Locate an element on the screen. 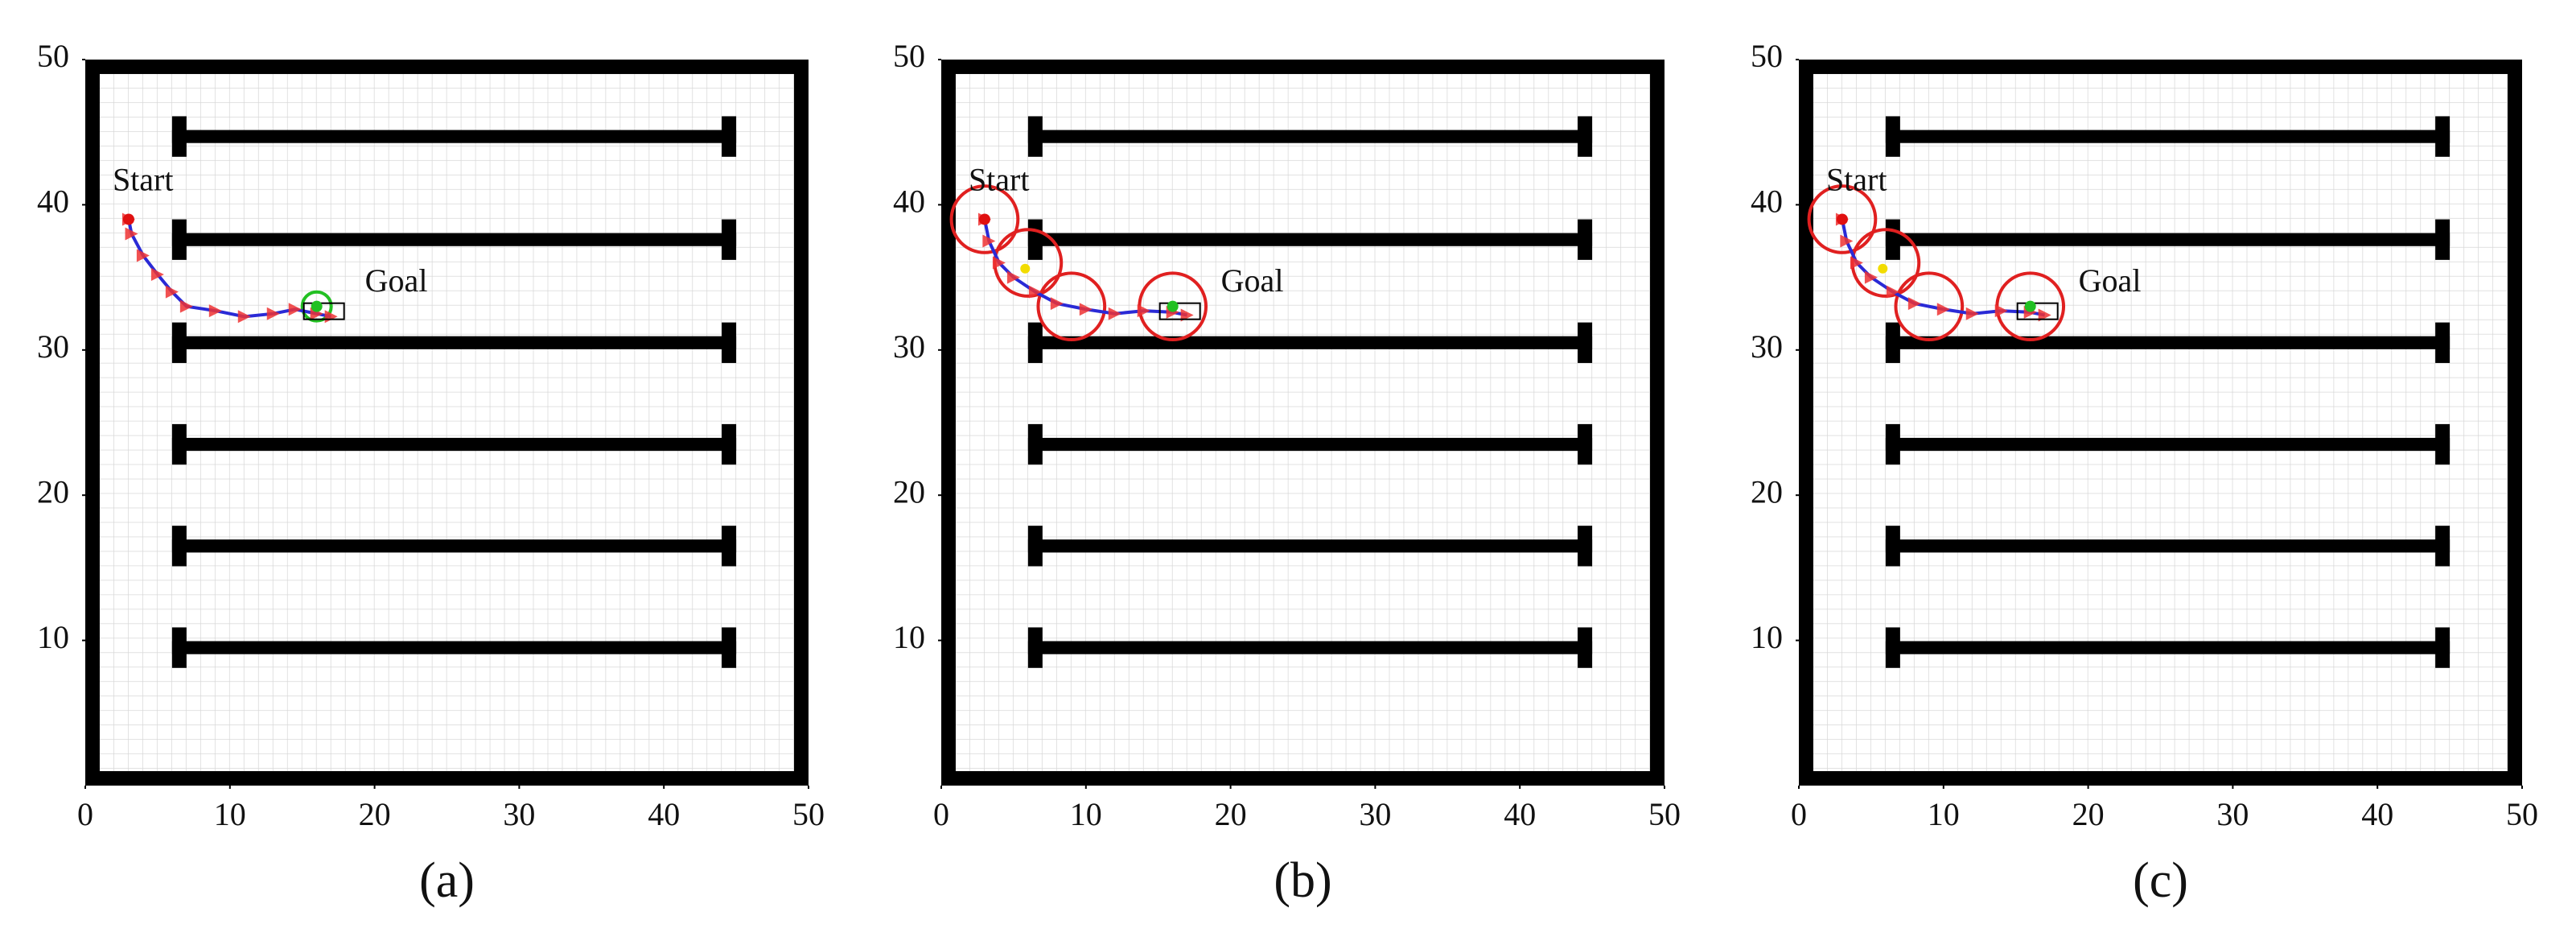  start-label: Start is located at coordinates (999, 180).